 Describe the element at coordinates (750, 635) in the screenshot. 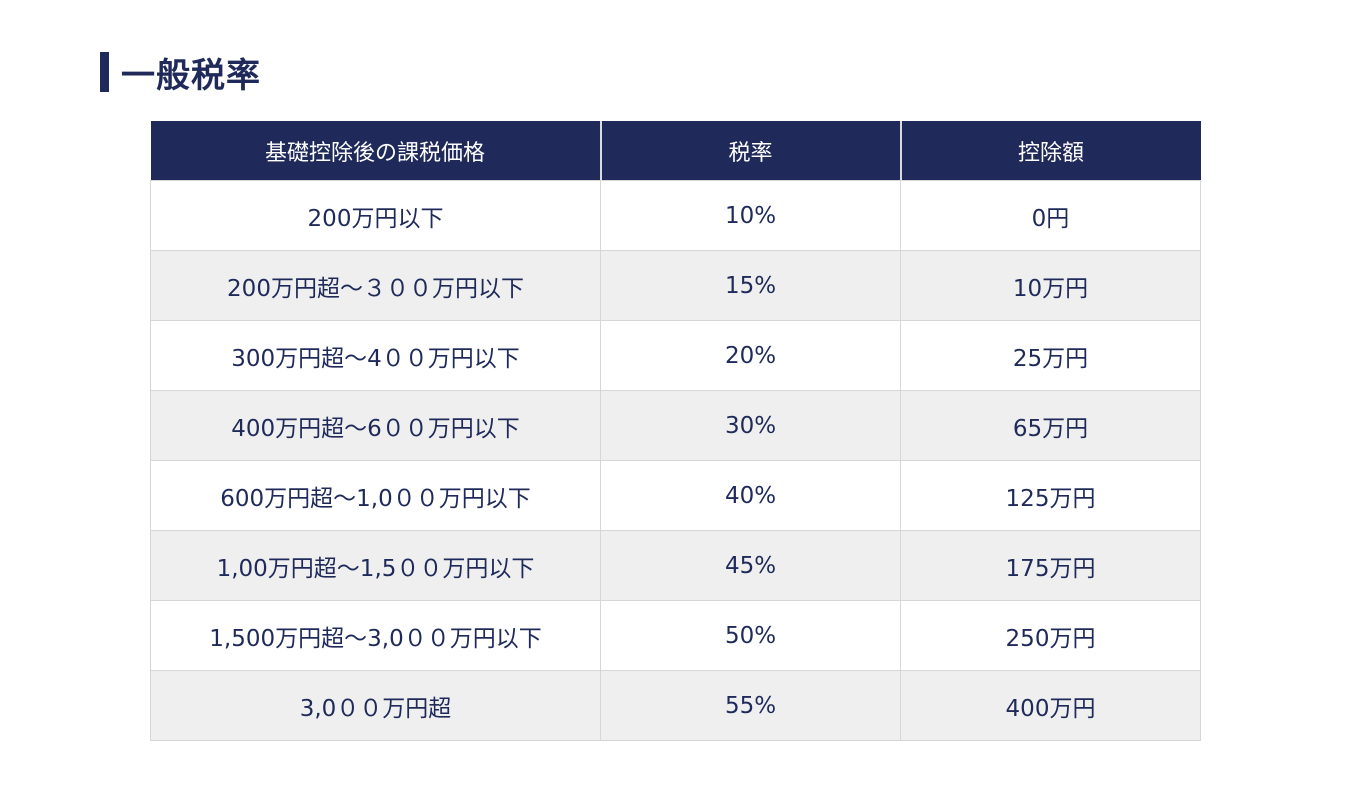

I see `cell-tax-rate: 50%` at that location.